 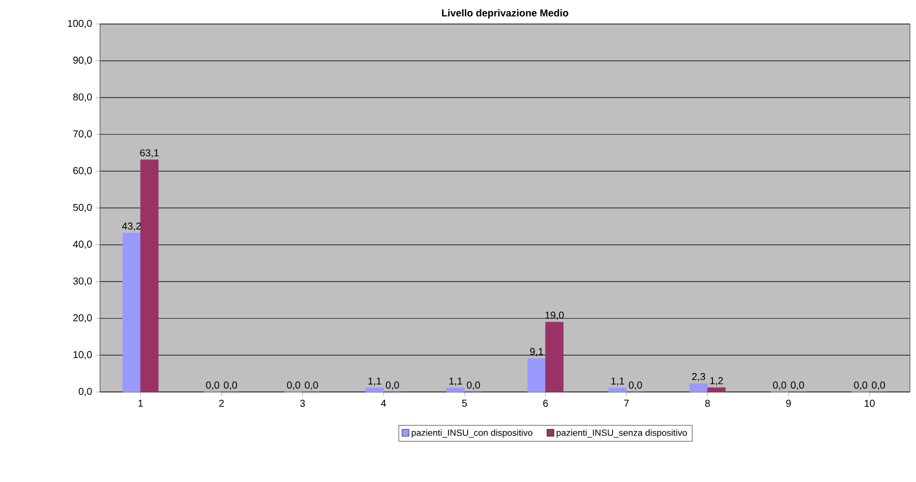 What do you see at coordinates (140, 403) in the screenshot?
I see `x-tick-label: 1` at bounding box center [140, 403].